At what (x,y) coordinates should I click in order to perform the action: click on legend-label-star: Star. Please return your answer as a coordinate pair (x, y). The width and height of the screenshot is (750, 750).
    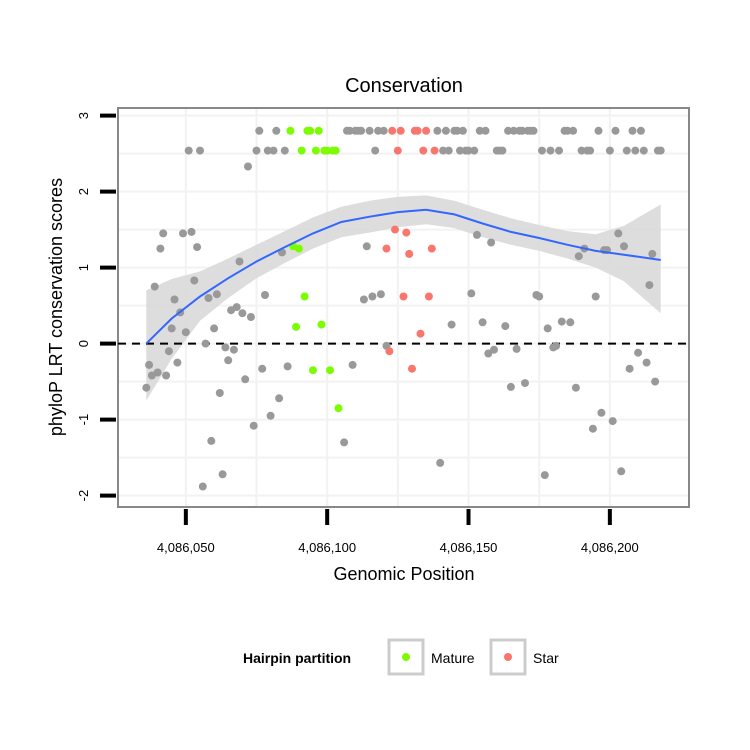
    Looking at the image, I should click on (546, 658).